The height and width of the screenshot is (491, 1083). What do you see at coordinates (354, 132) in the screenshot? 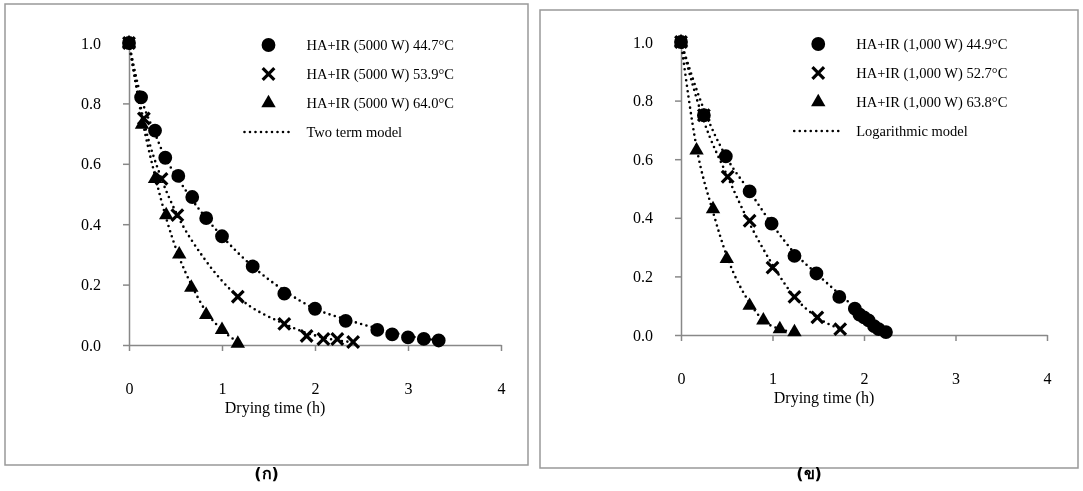
I see `legend-label: Two term model` at bounding box center [354, 132].